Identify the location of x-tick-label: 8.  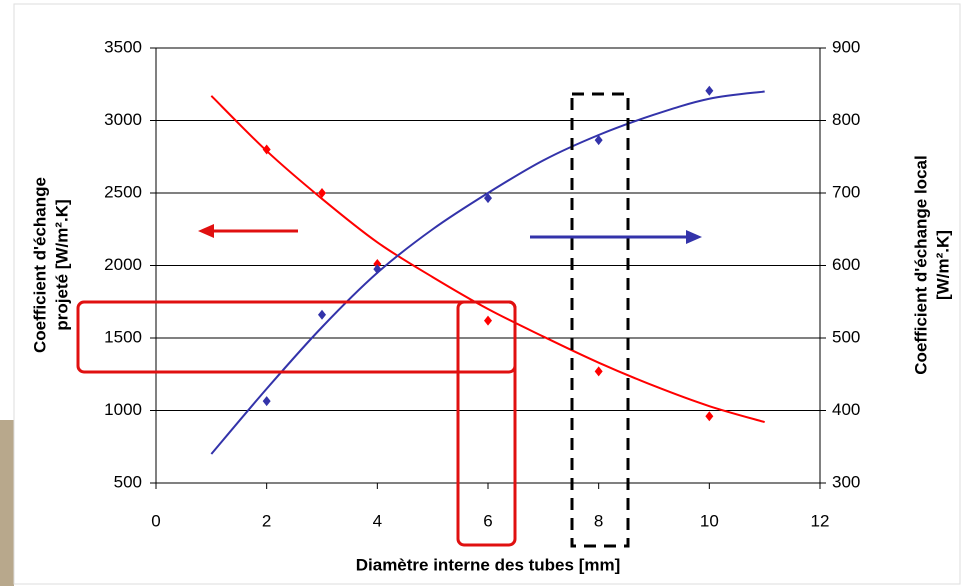
(598, 520).